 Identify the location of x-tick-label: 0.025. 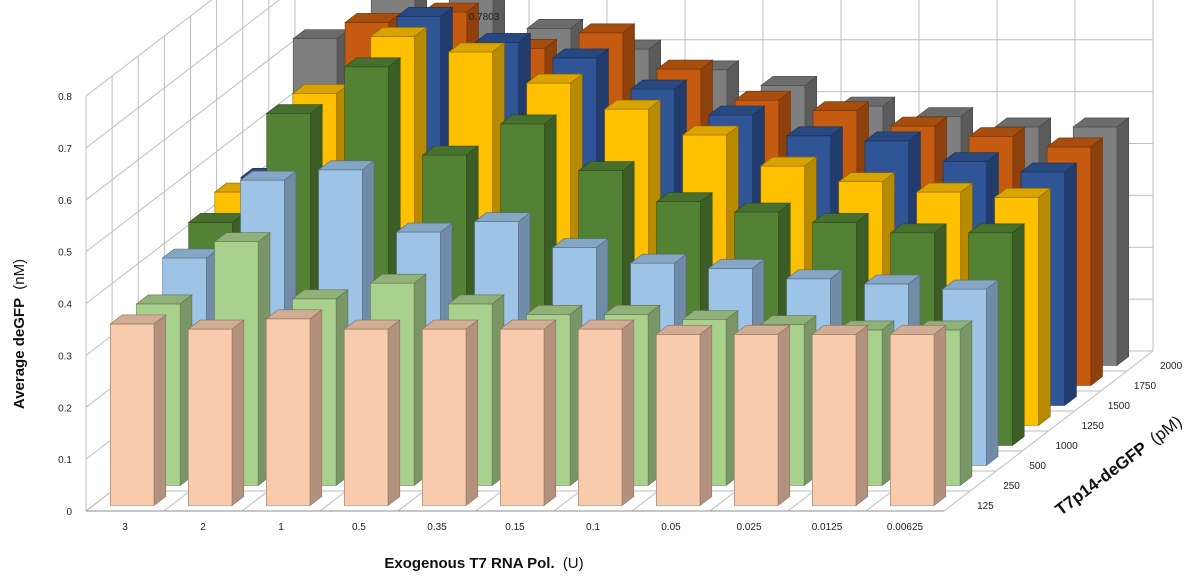
(748, 527).